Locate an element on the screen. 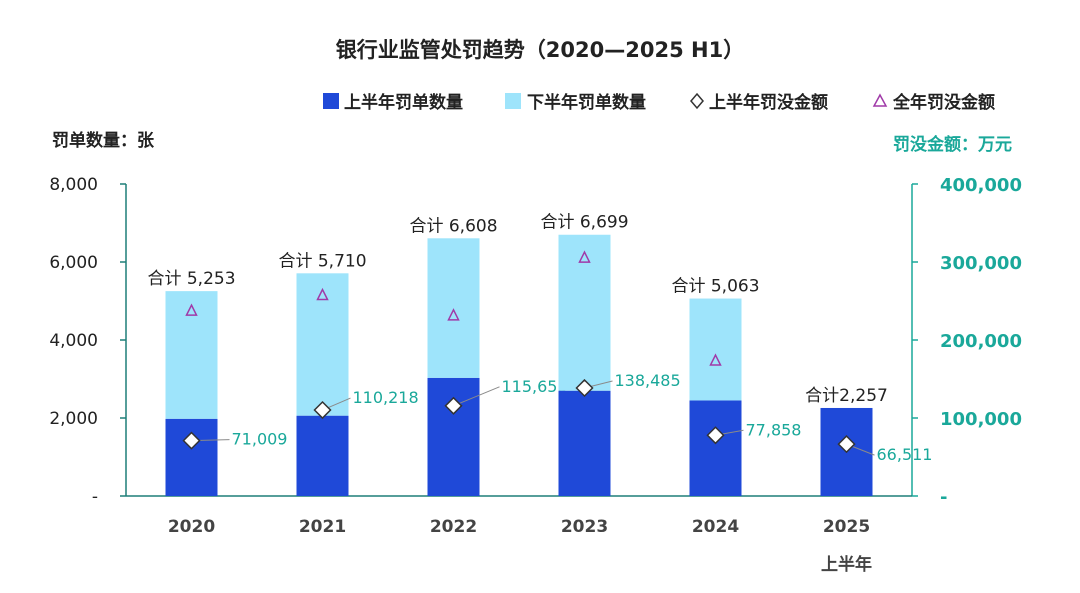 The width and height of the screenshot is (1080, 593). amount-leader-2022 is located at coordinates (476, 396).